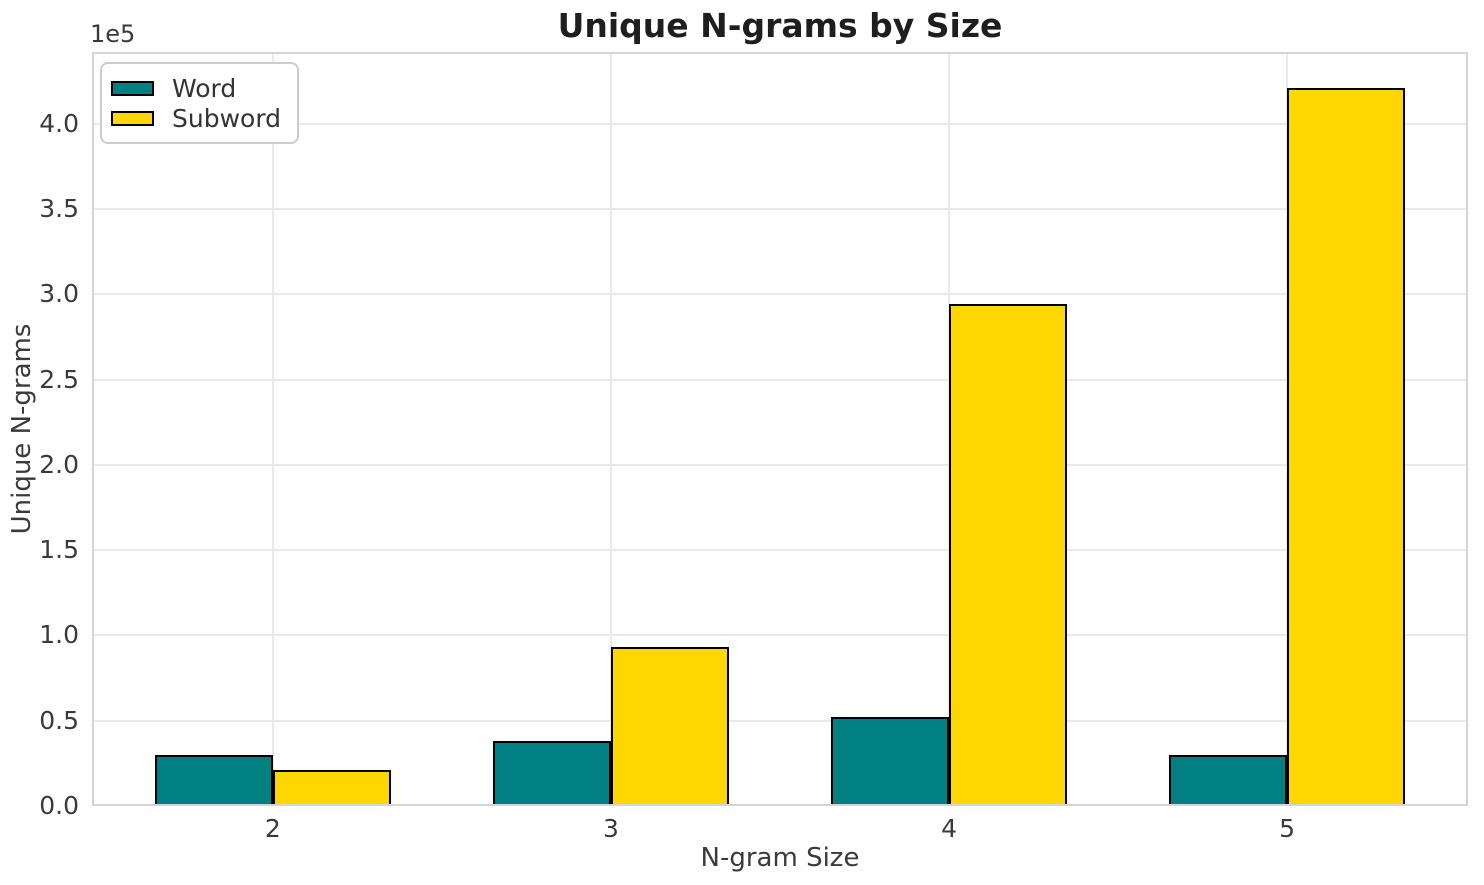 The height and width of the screenshot is (885, 1484). I want to click on y-tick-label: 3.5, so click(59, 208).